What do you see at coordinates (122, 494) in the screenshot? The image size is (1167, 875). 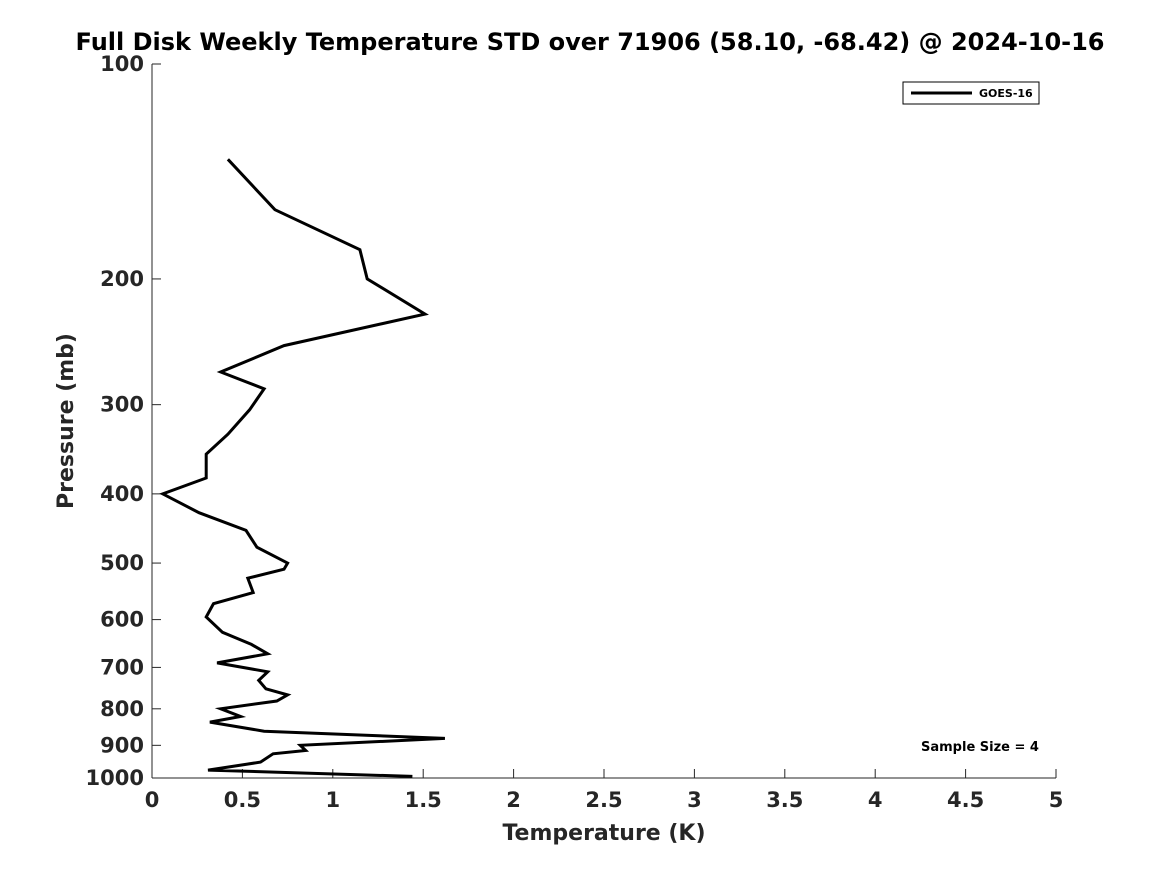 I see `y-tick-label: 400` at bounding box center [122, 494].